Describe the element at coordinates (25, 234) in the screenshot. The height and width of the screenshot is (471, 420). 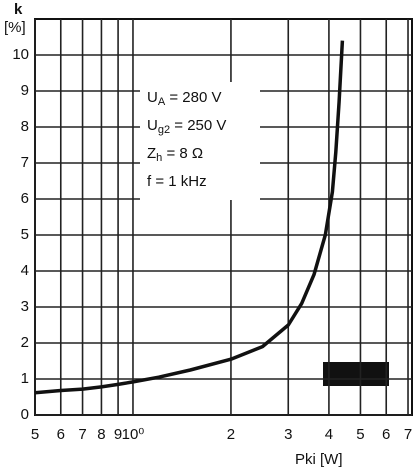
I see `y-tick-label: 5` at that location.